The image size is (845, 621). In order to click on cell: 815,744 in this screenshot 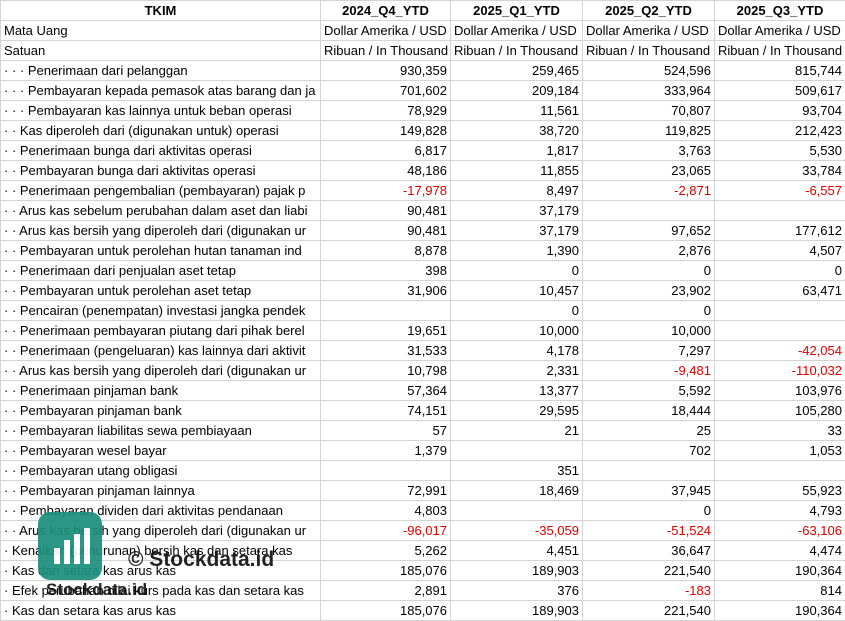, I will do `click(779, 70)`.